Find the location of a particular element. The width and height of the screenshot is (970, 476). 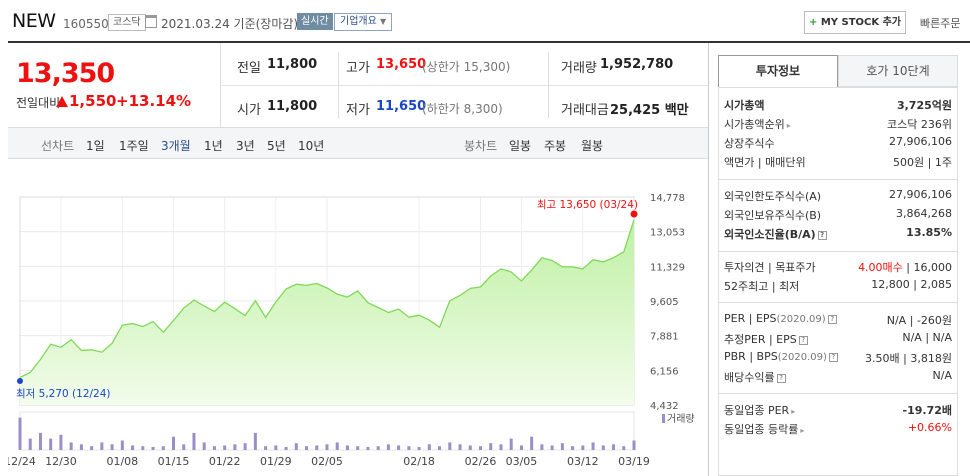

tab-10y: 10년 is located at coordinates (311, 146).